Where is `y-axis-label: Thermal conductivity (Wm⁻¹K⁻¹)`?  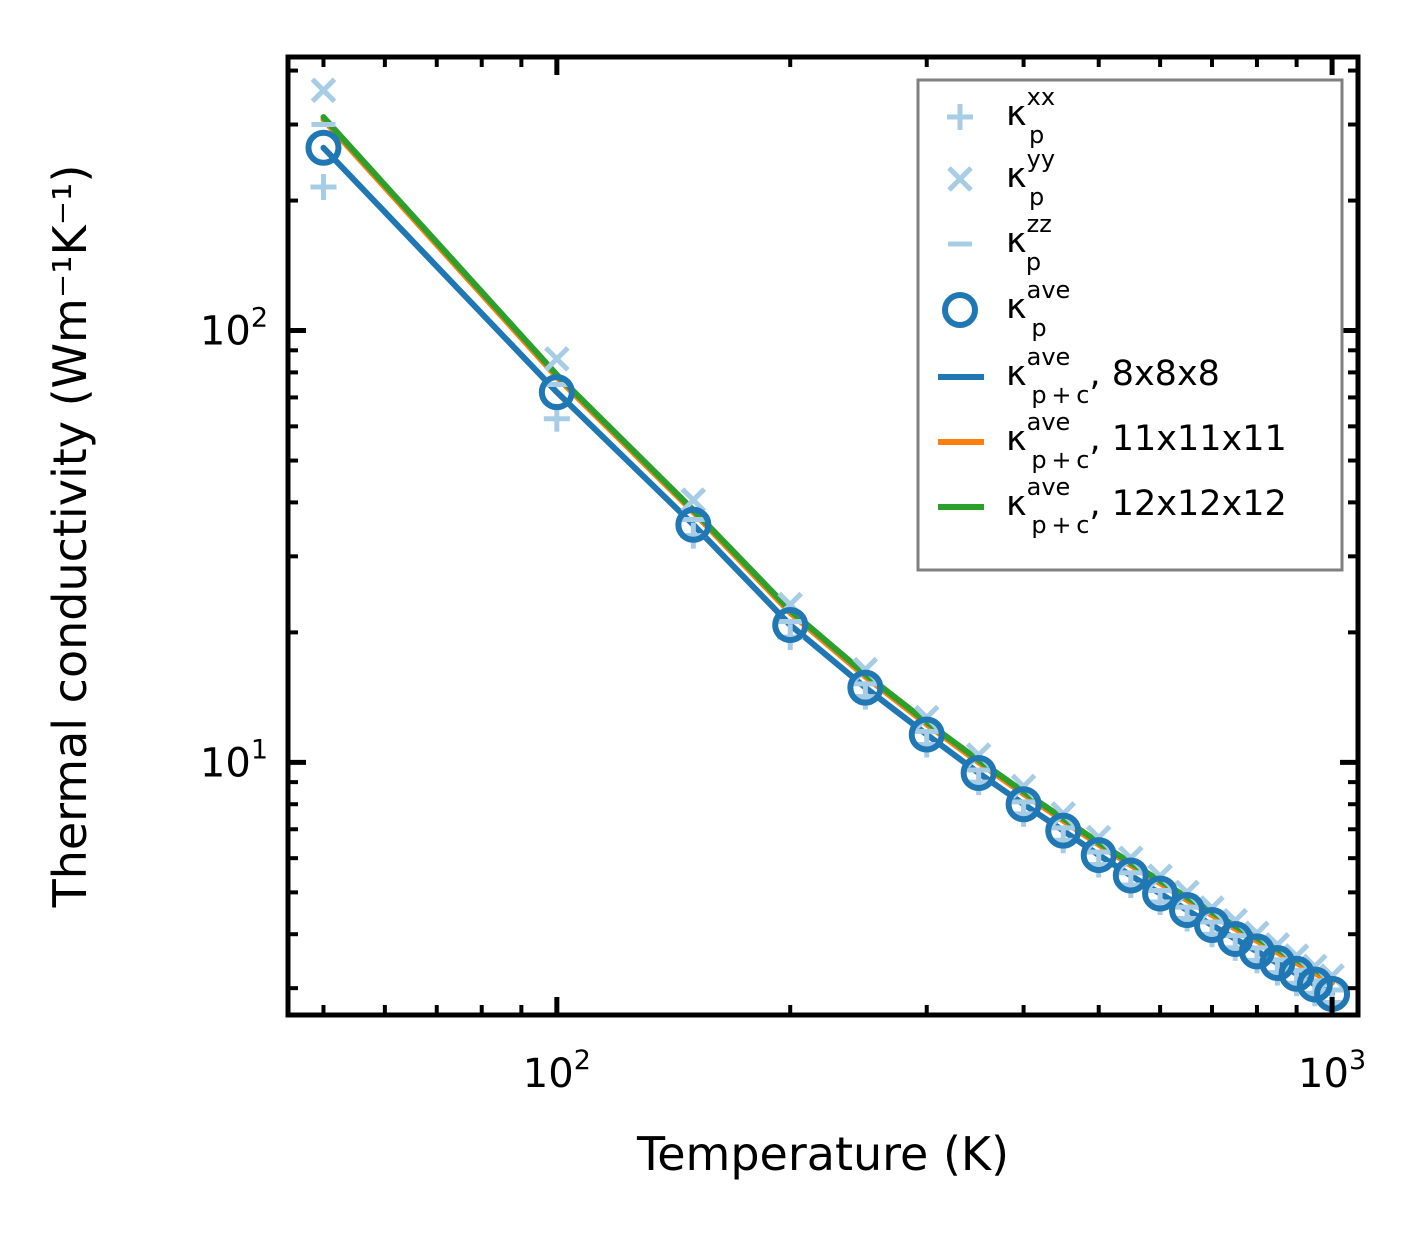 y-axis-label: Thermal conductivity (Wm⁻¹K⁻¹) is located at coordinates (70, 537).